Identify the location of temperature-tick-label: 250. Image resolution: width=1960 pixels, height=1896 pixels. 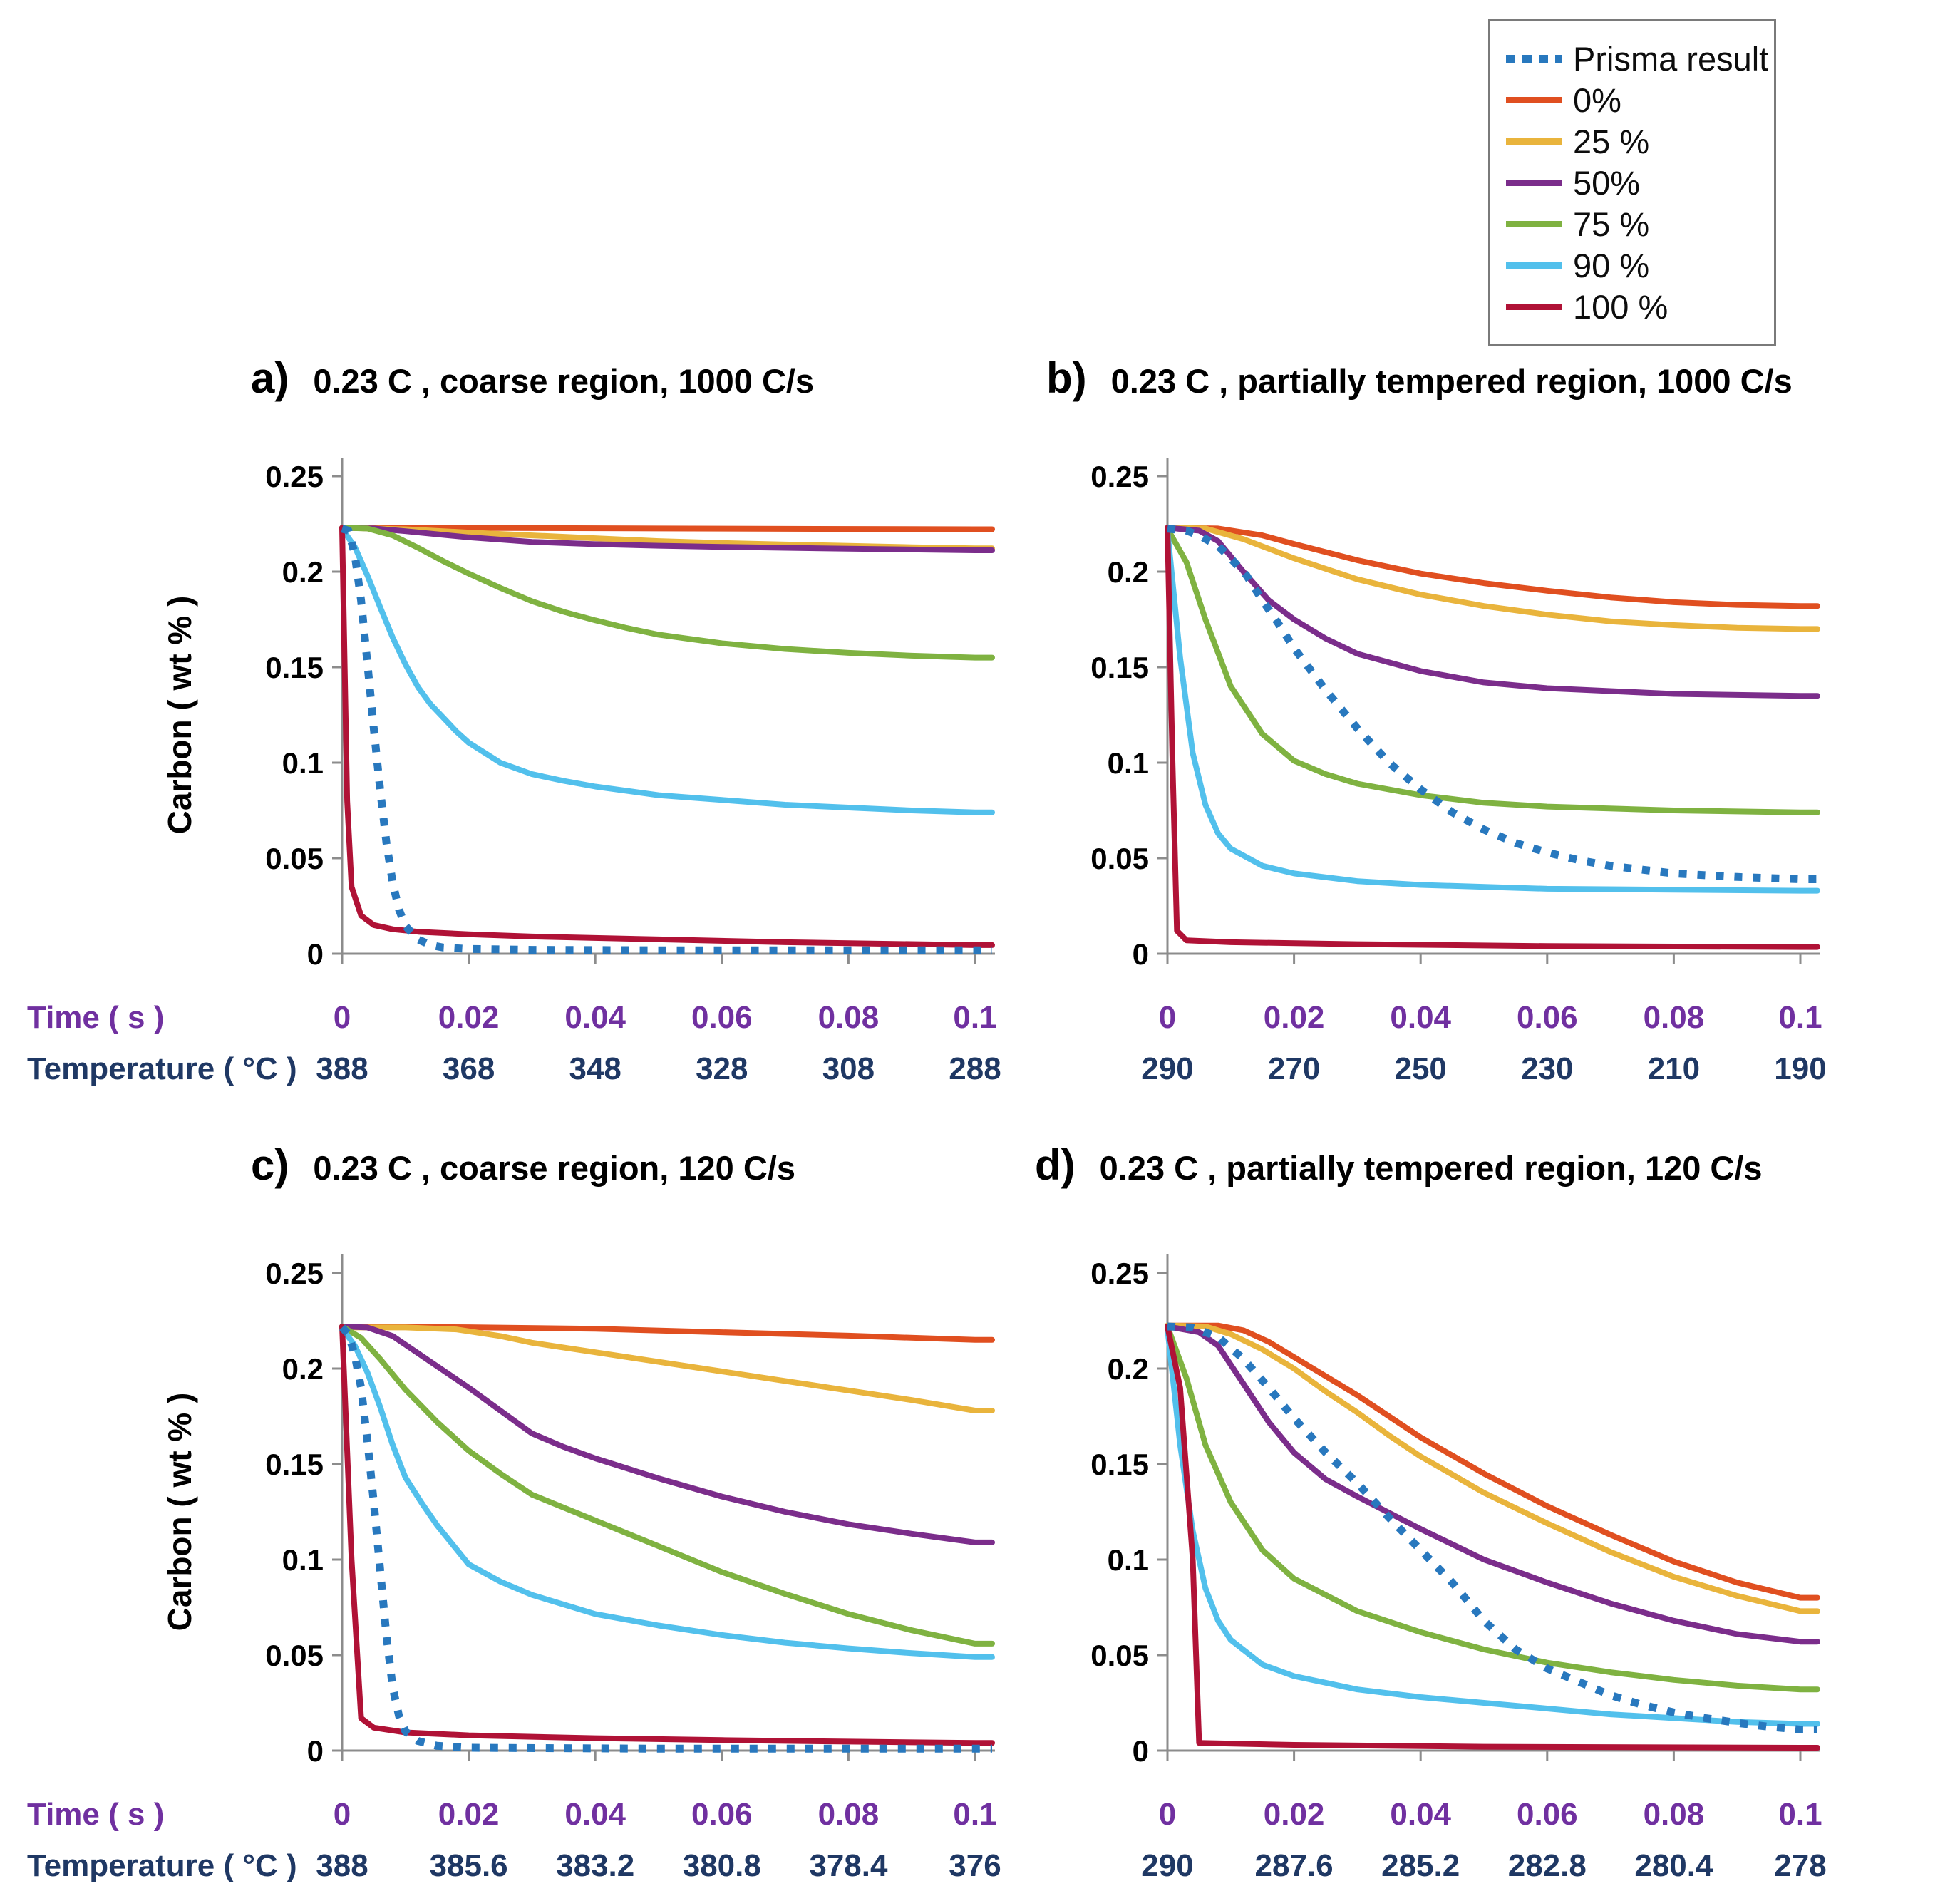
(1420, 1068).